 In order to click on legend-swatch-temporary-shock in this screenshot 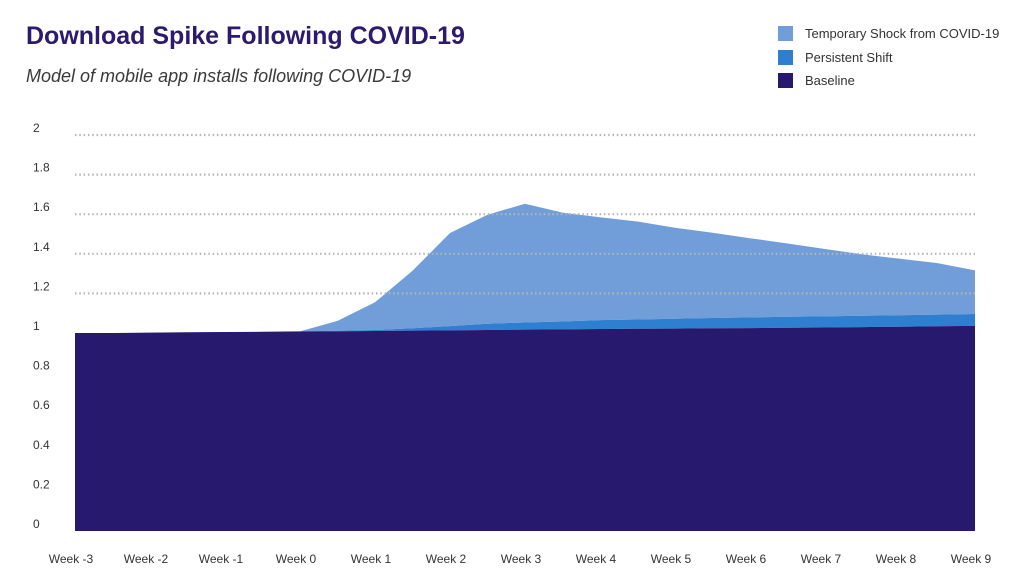, I will do `click(785, 34)`.